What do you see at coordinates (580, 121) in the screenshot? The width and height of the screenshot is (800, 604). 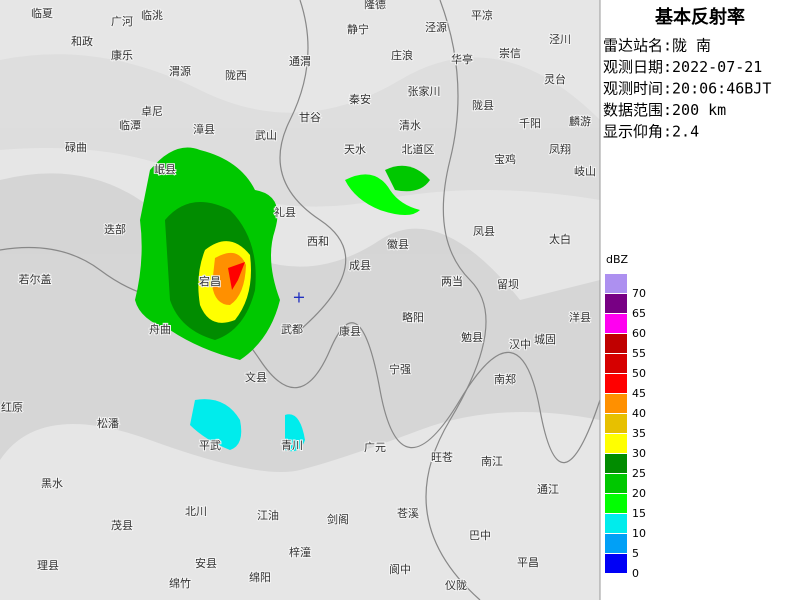 I see `place-label: 麟游` at bounding box center [580, 121].